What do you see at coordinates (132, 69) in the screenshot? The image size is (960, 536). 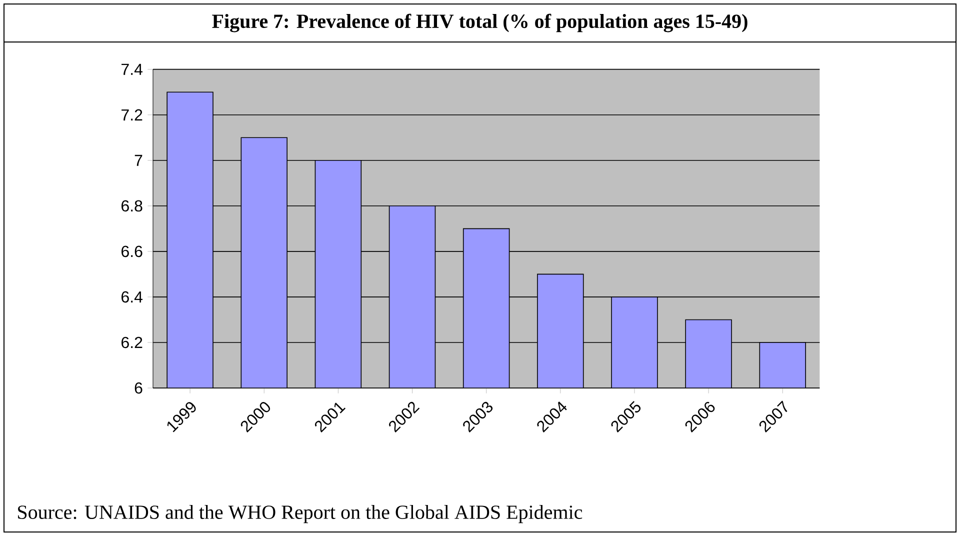 I see `y-tick-label: 7.4` at bounding box center [132, 69].